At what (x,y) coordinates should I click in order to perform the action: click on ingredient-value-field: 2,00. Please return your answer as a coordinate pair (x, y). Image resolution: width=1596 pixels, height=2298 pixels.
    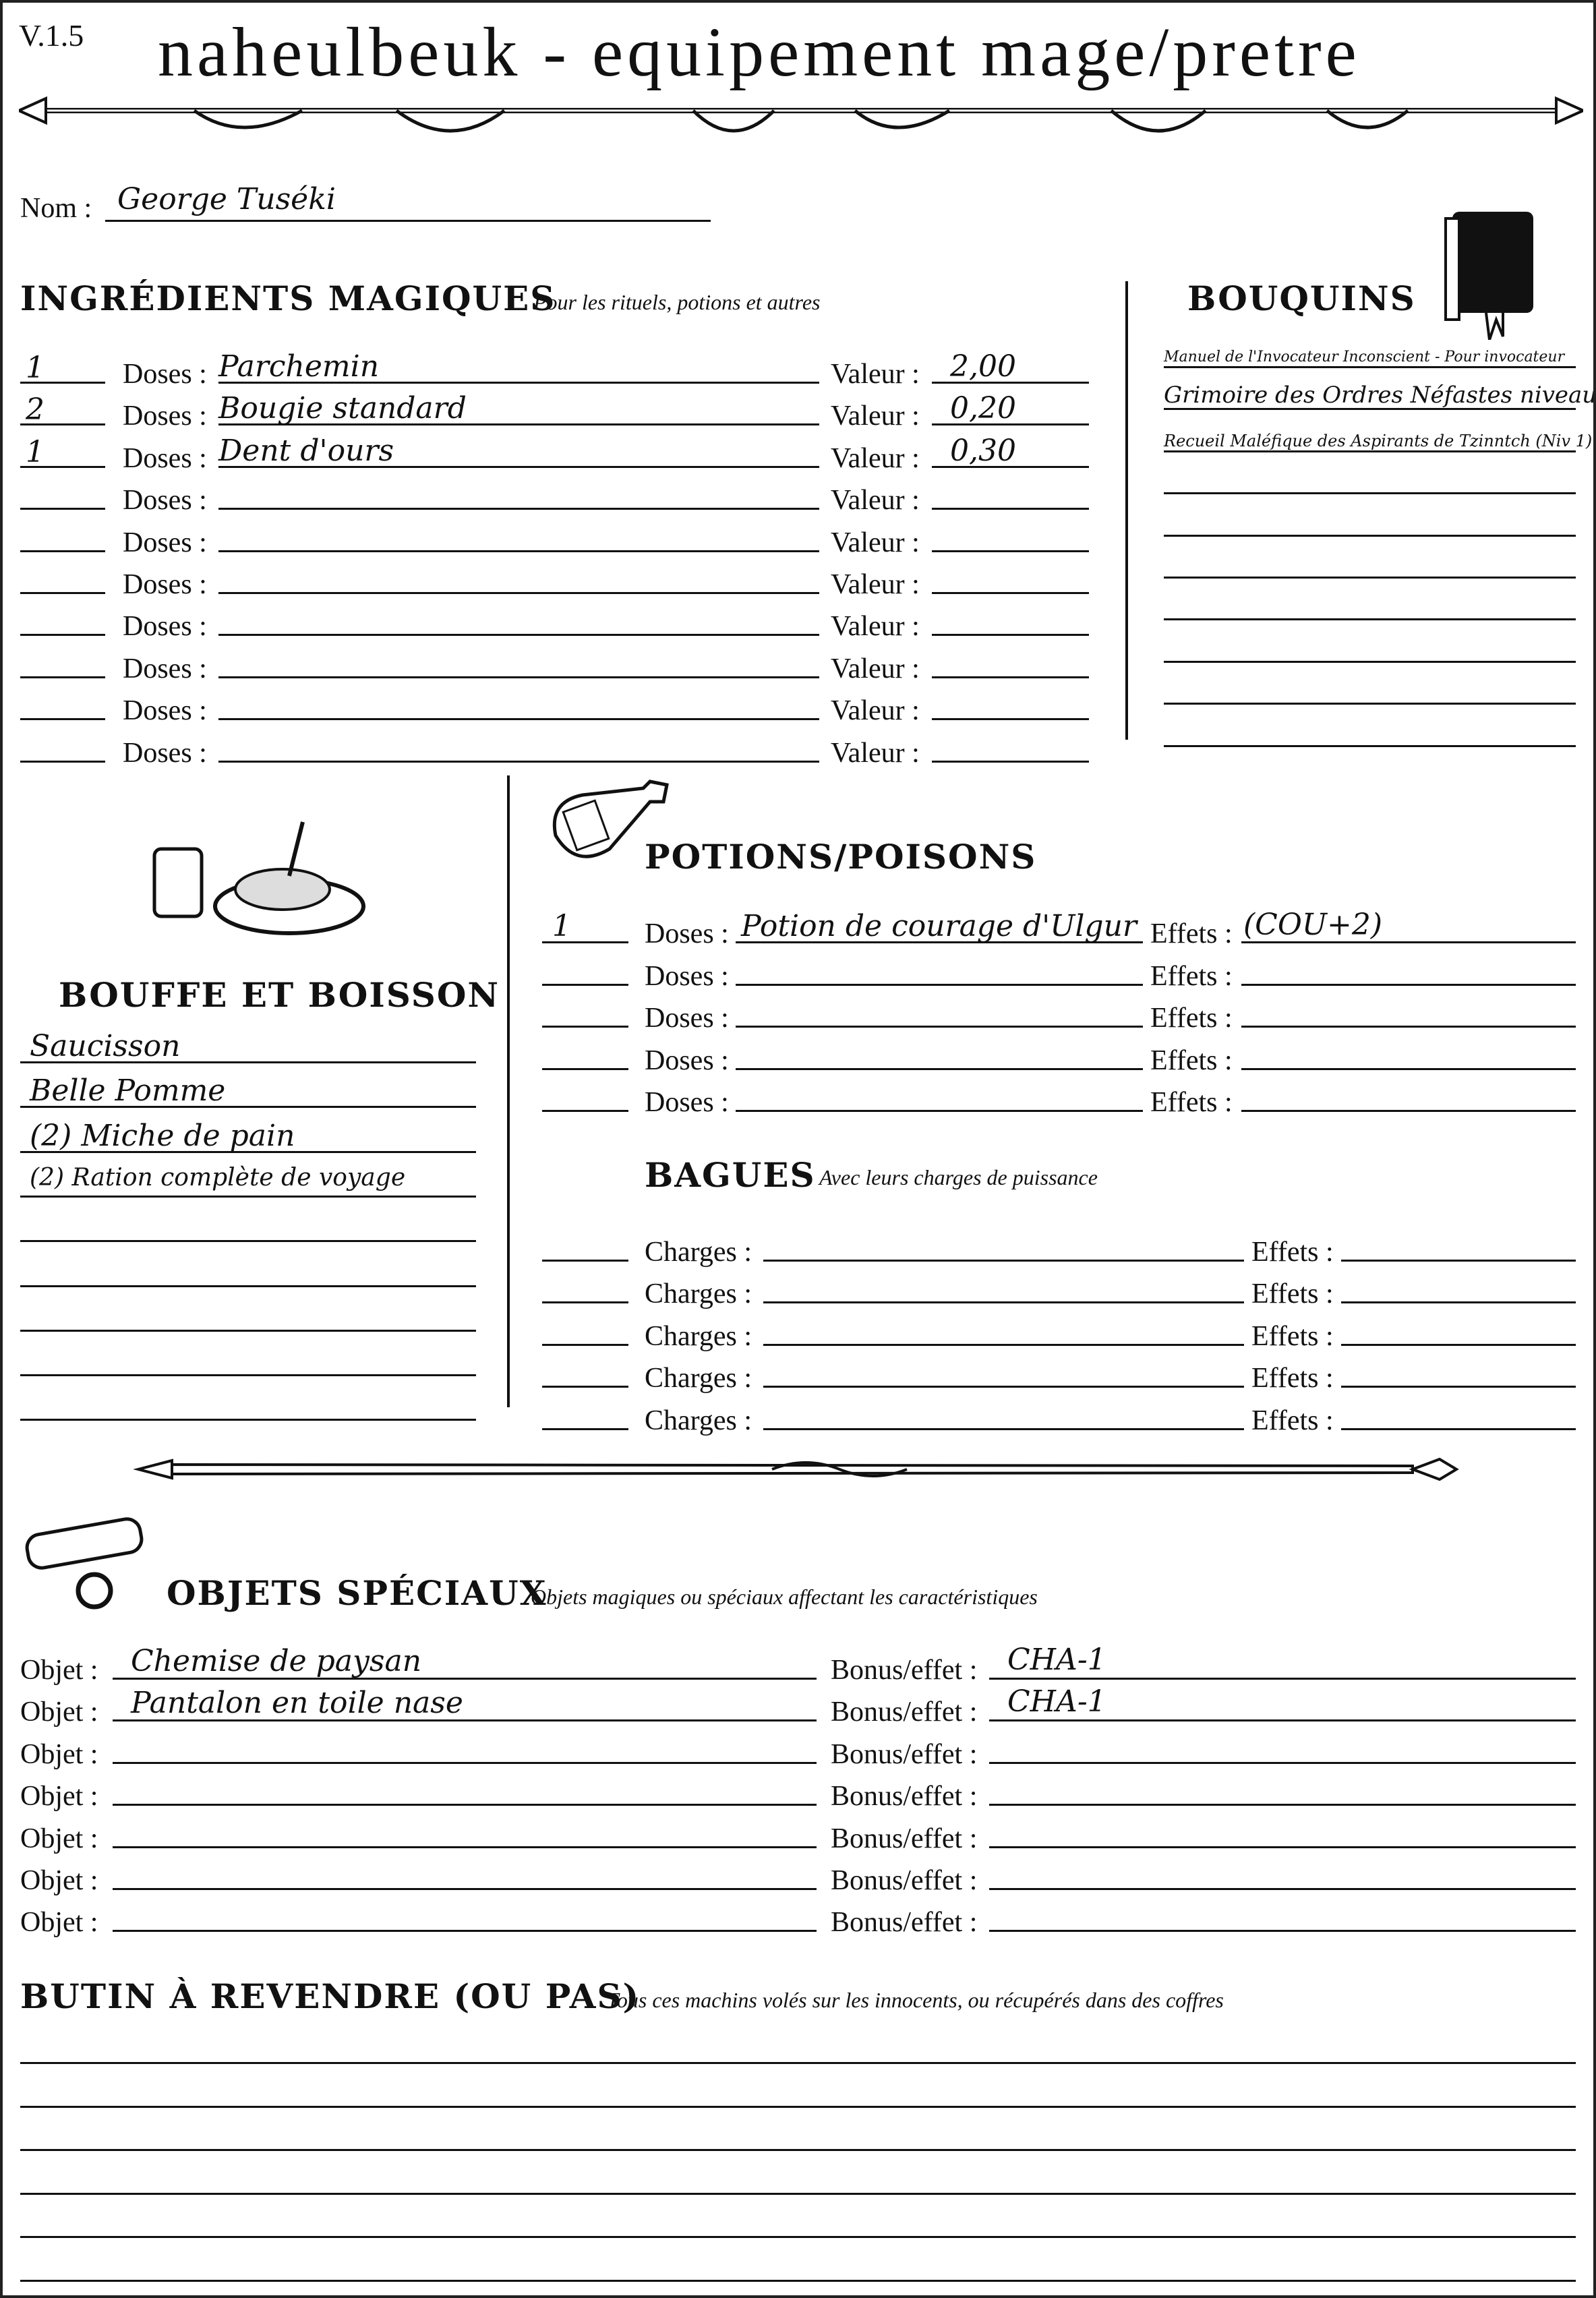
    Looking at the image, I should click on (983, 367).